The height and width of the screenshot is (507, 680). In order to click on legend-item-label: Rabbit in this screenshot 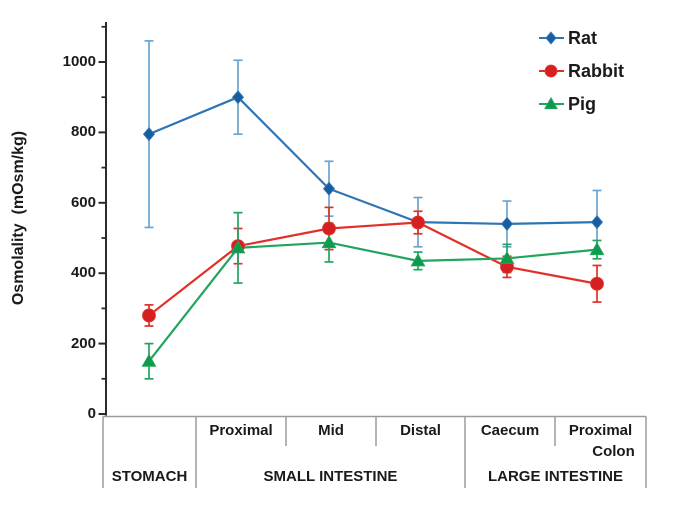, I will do `click(596, 71)`.